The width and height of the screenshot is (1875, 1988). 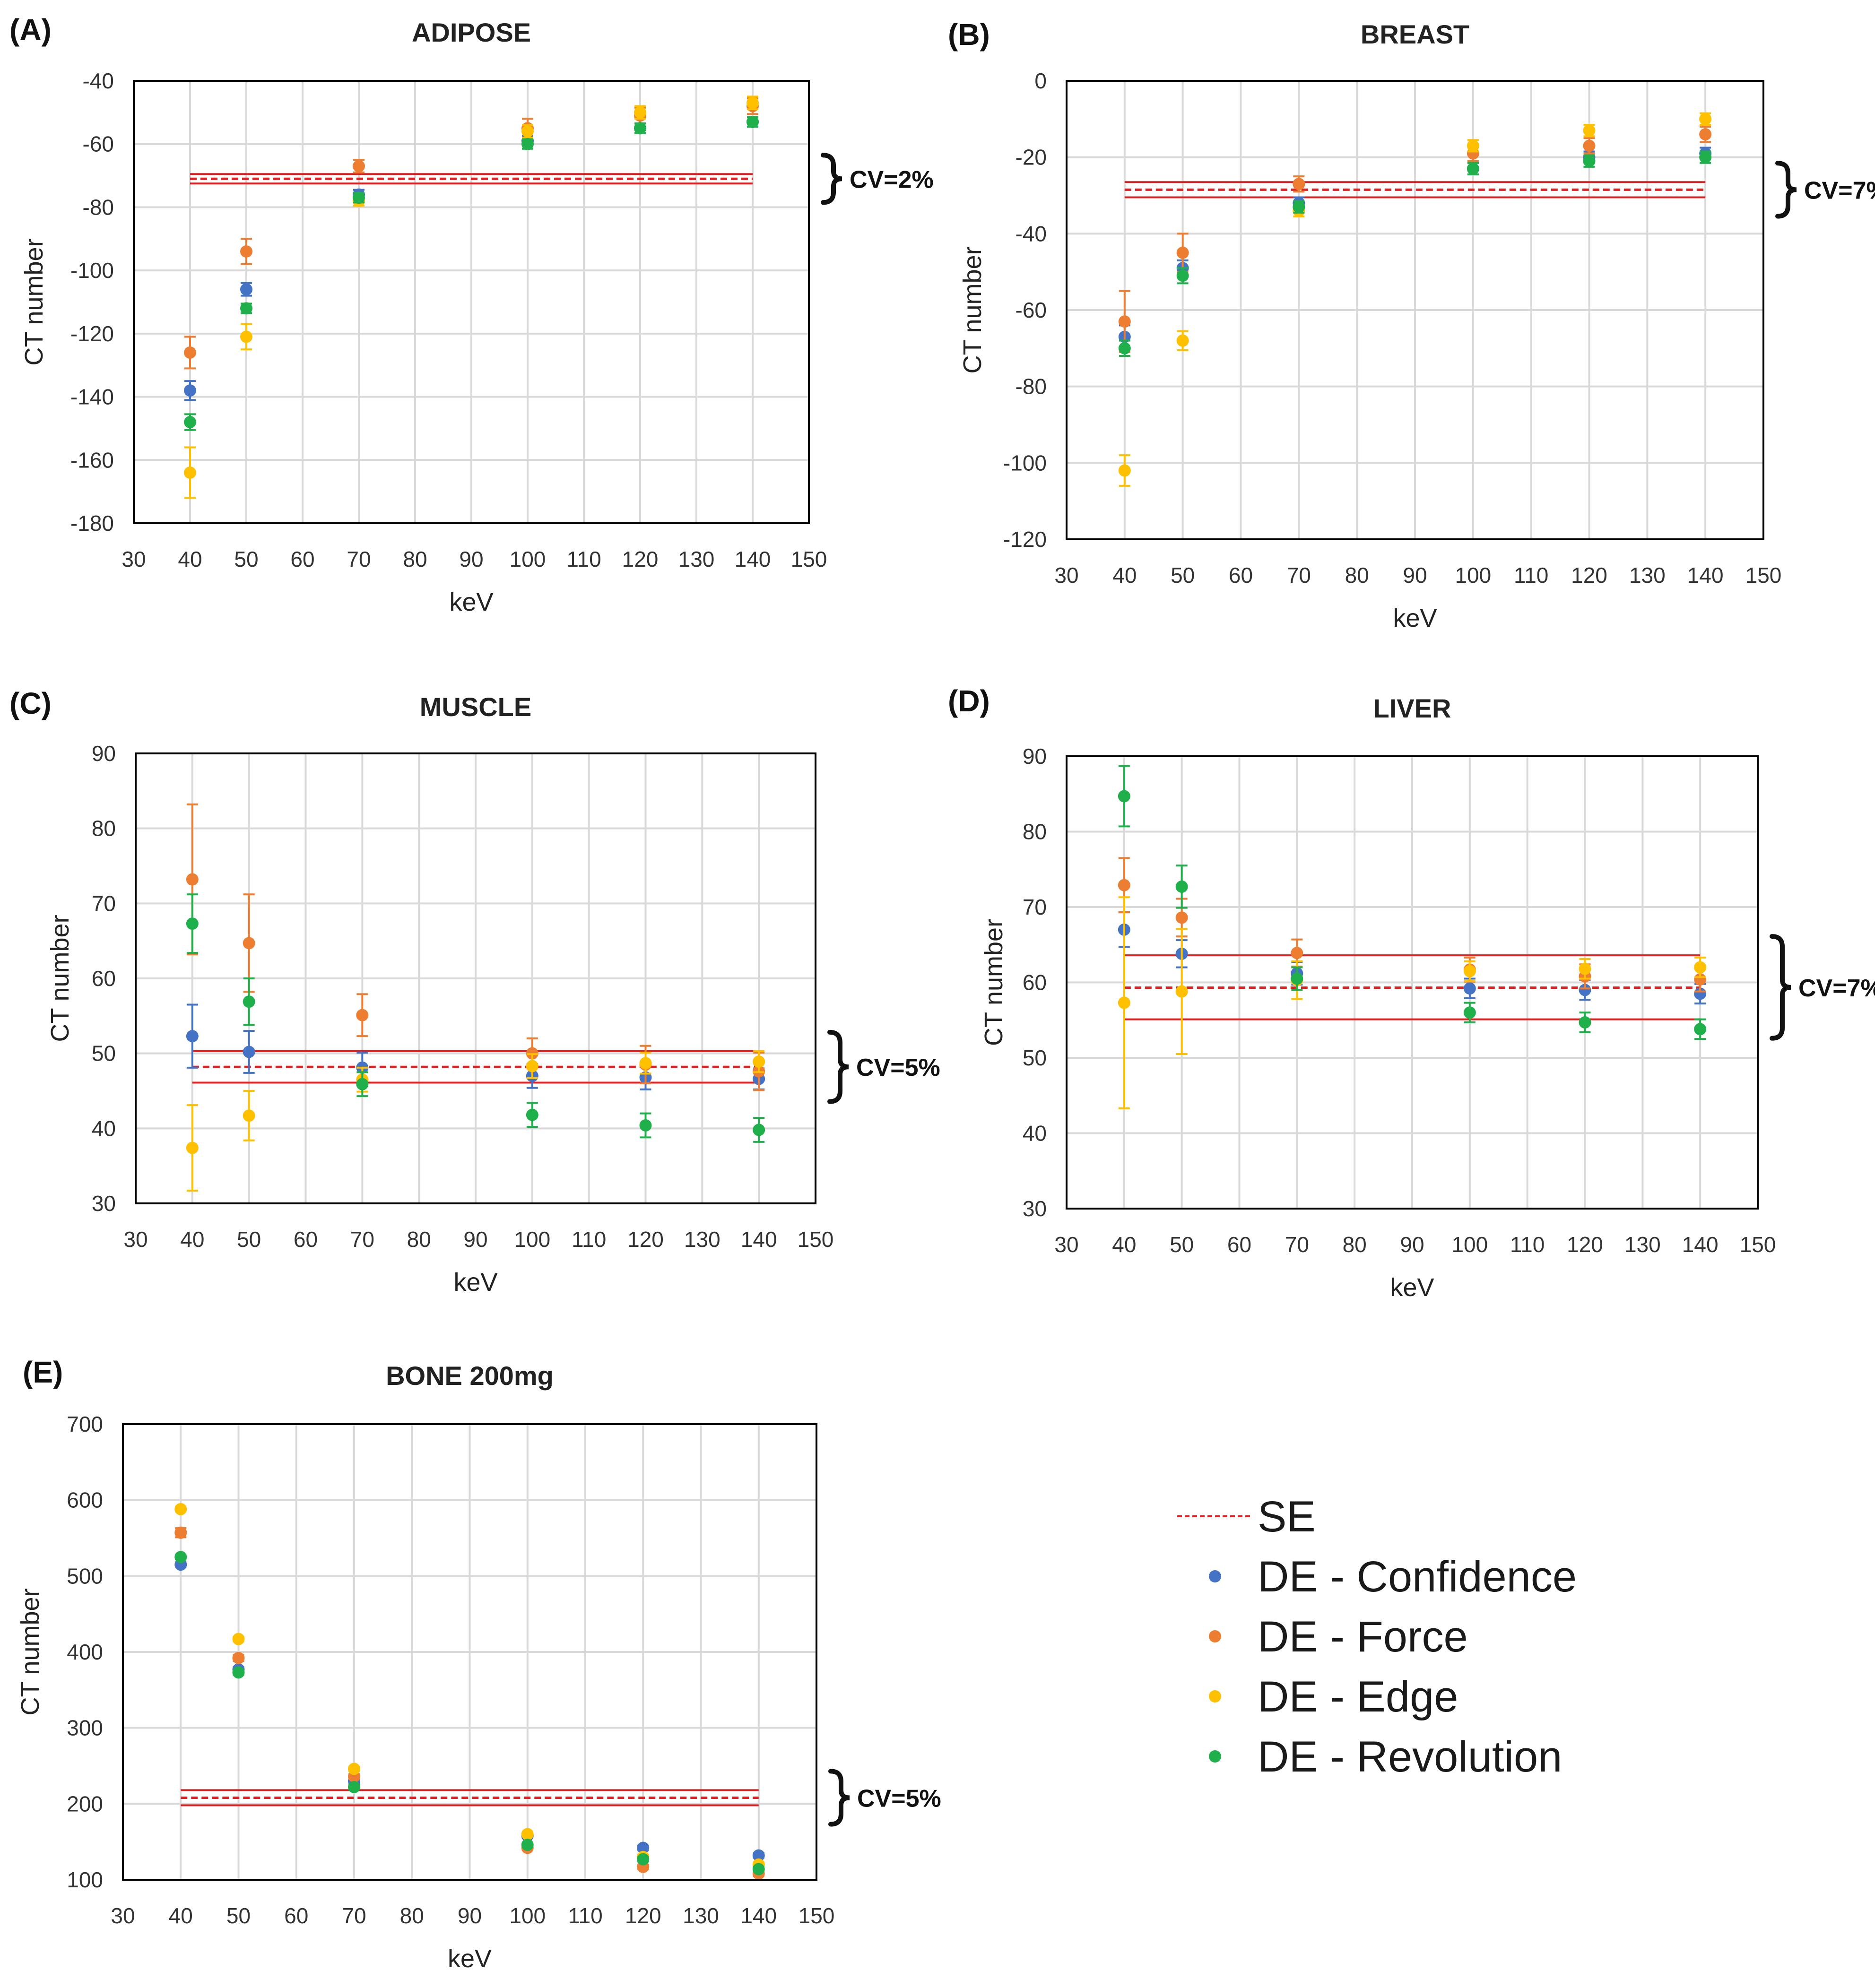 I want to click on panel-label: (D), so click(x=969, y=701).